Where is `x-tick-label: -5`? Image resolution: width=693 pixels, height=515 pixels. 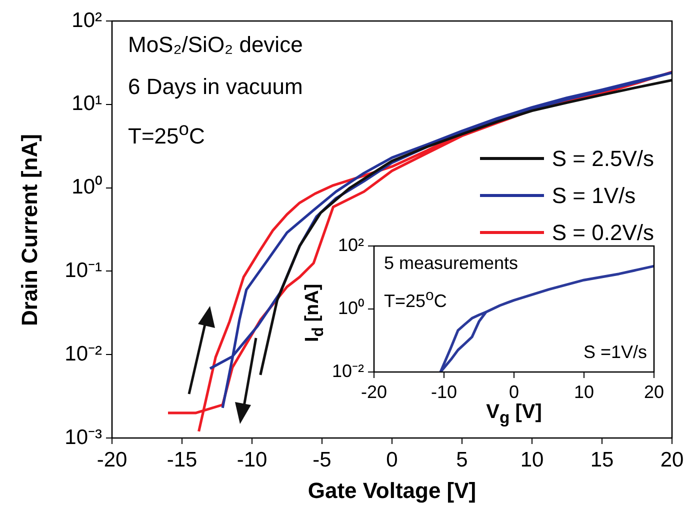 x-tick-label: -5 is located at coordinates (322, 460).